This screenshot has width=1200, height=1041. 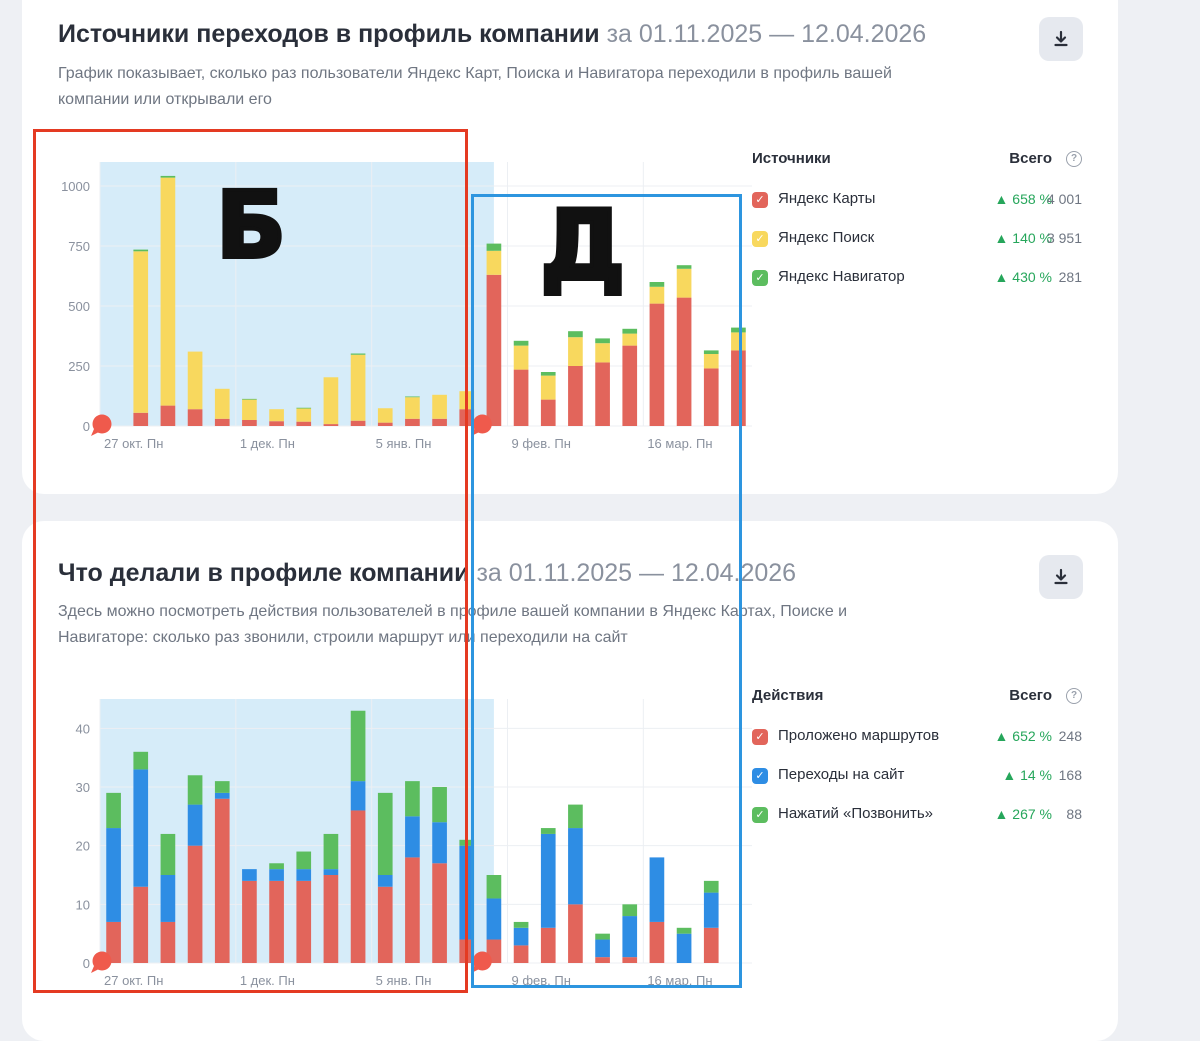 What do you see at coordinates (766, 34) in the screenshot?
I see `sources-period: за 01.11.2025 — 12.04.2026` at bounding box center [766, 34].